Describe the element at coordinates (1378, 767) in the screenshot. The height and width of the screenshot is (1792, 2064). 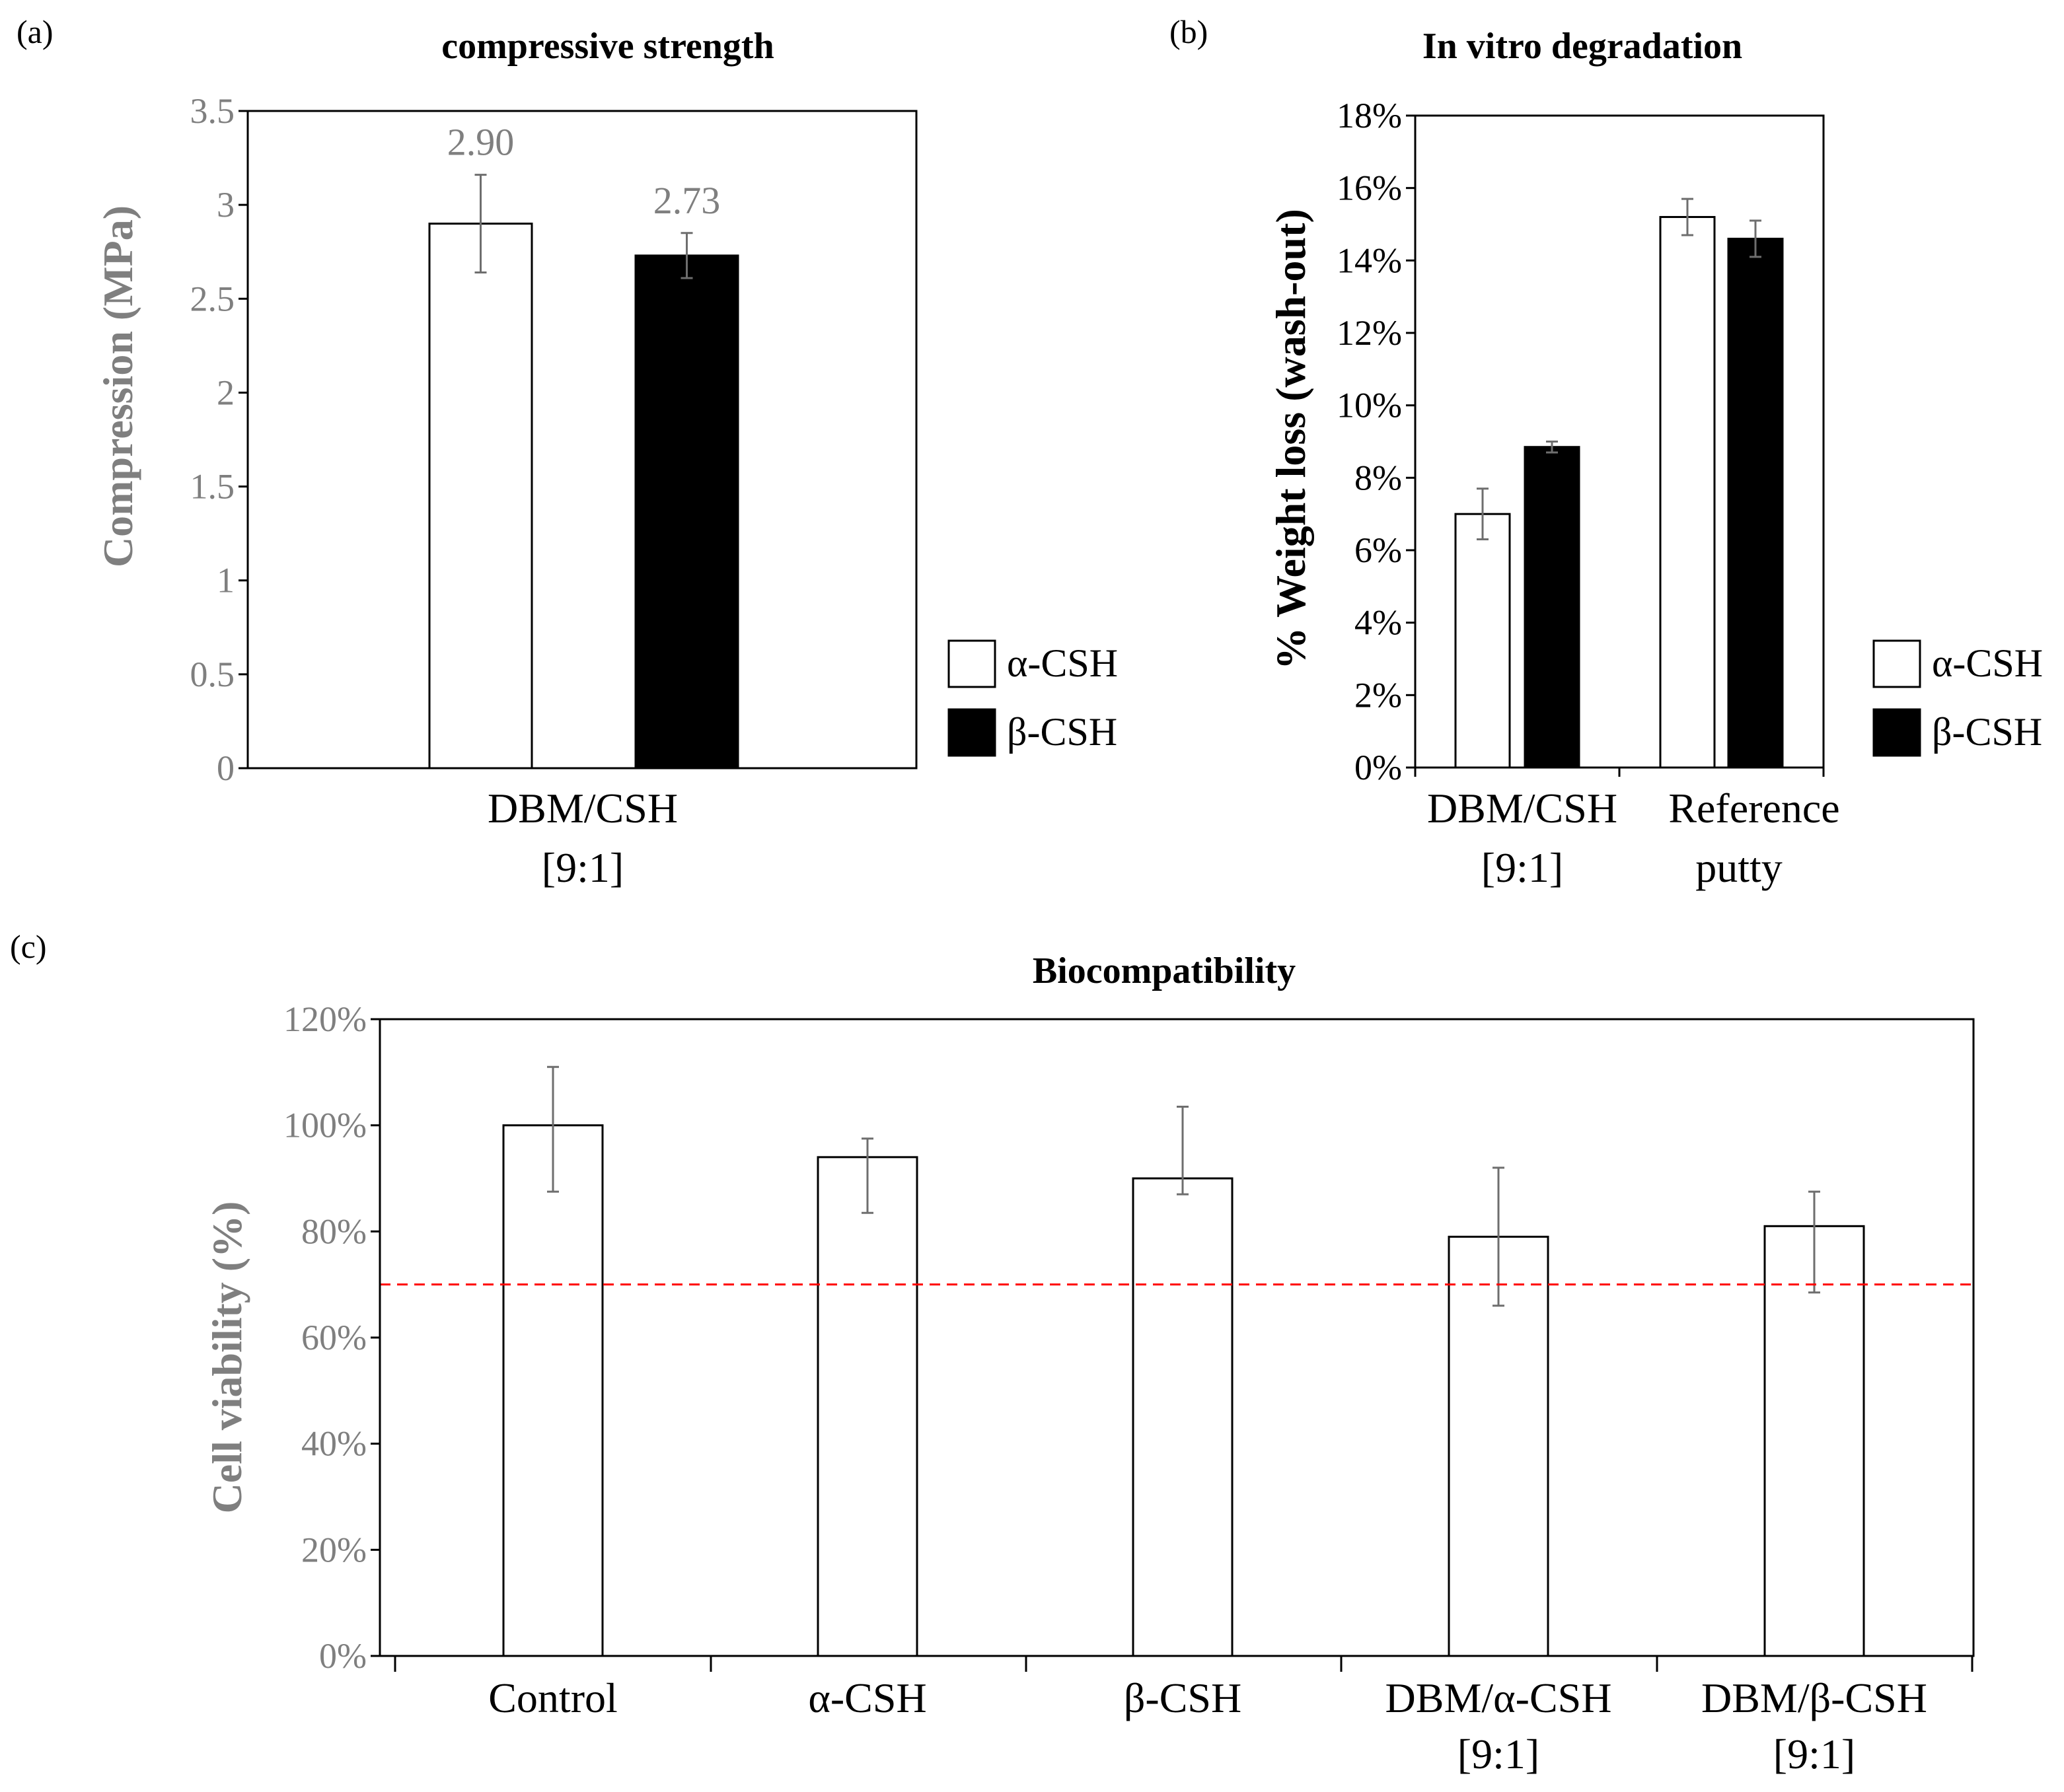
I see `panel-b-y-tick-label: 0%` at that location.